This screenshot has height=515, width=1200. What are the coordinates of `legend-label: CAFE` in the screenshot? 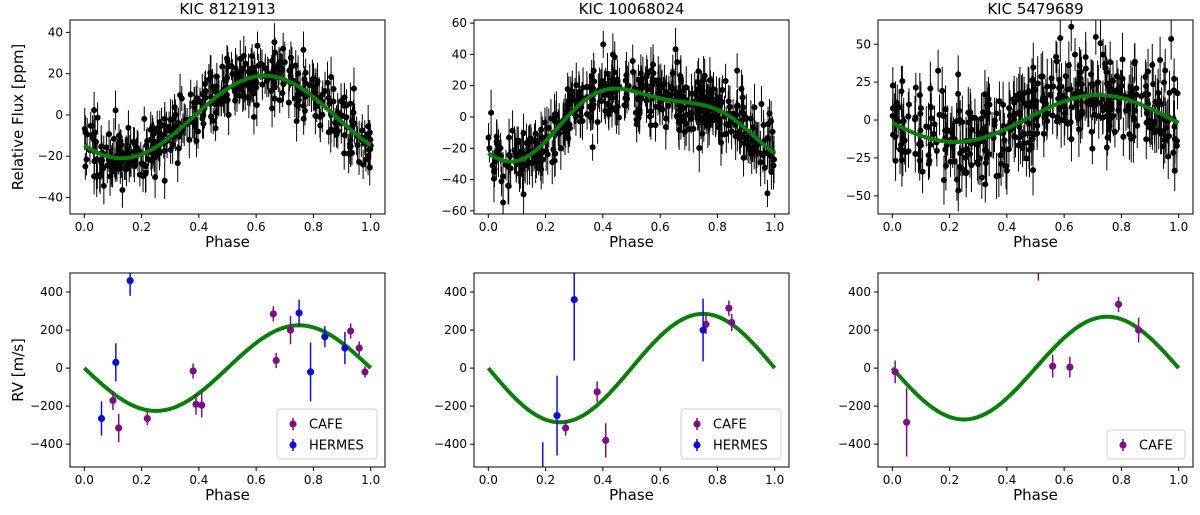 It's located at (1156, 446).